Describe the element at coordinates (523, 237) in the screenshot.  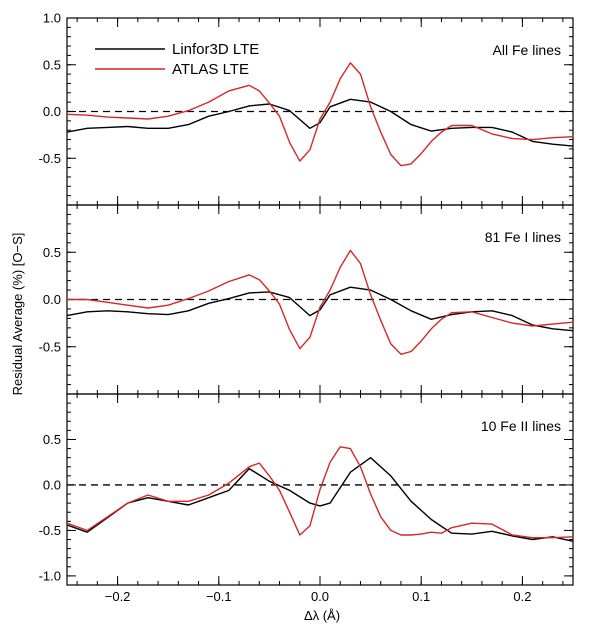
I see `panel-label: 81 Fe I lines` at that location.